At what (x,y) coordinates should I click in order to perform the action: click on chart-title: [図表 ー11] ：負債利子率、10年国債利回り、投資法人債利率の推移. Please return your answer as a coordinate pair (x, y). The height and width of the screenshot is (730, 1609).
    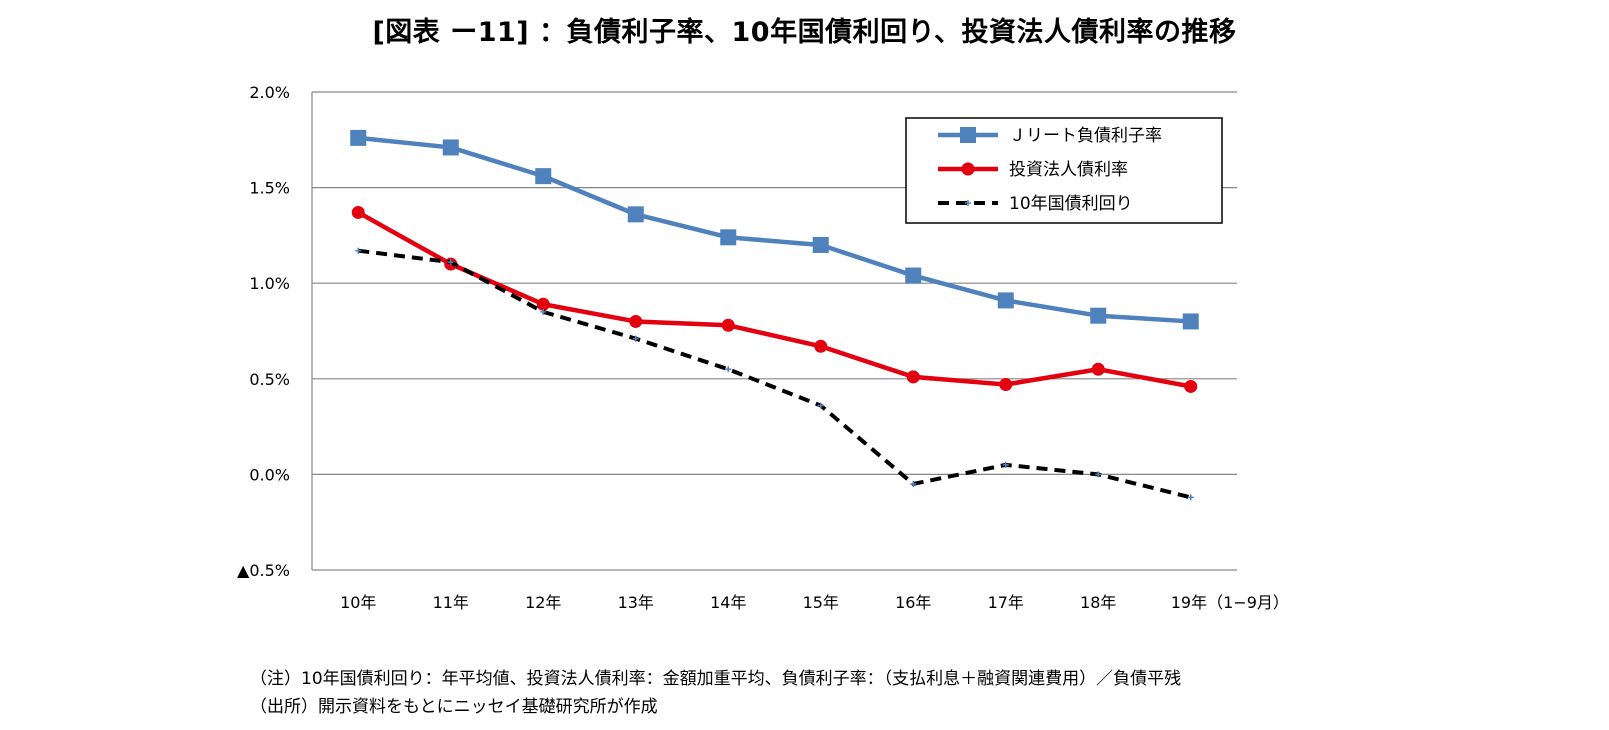
    Looking at the image, I should click on (804, 32).